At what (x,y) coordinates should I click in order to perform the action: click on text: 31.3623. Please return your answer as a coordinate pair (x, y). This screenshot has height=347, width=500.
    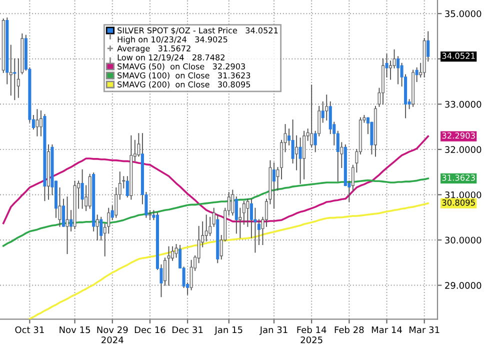
    Looking at the image, I should click on (458, 177).